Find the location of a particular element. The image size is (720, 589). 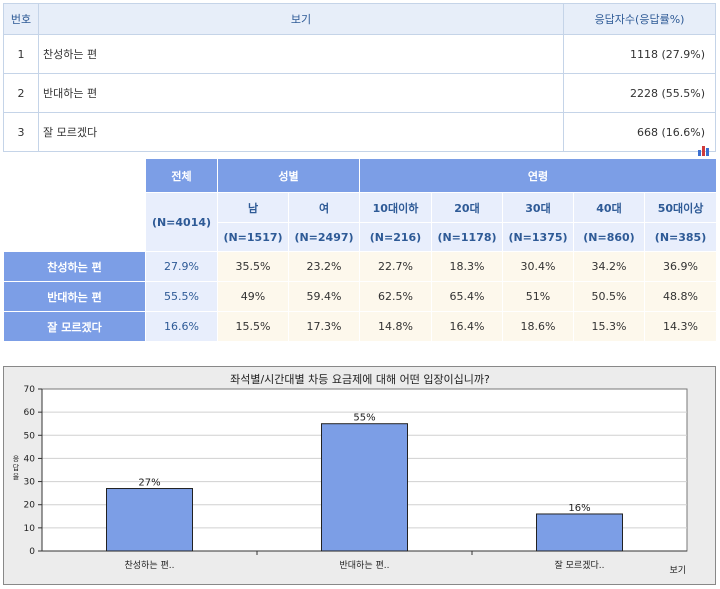

row-label: 찬성하는 편 is located at coordinates (74, 266).